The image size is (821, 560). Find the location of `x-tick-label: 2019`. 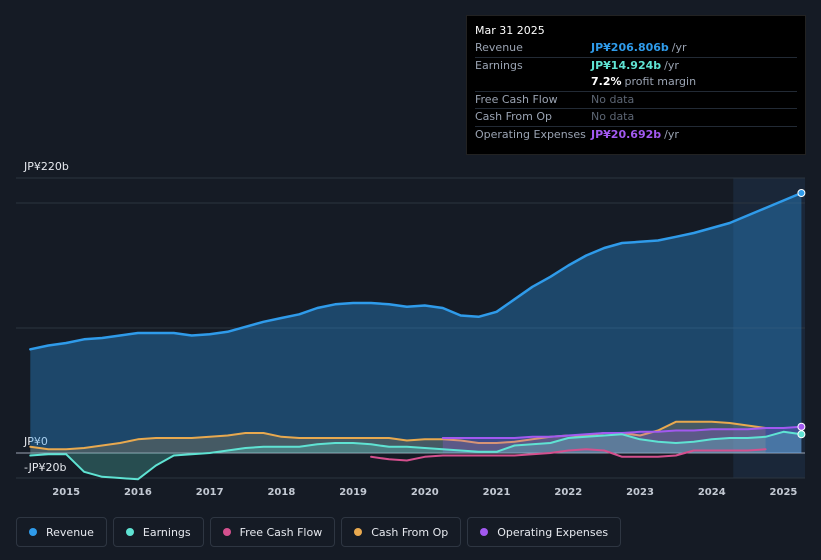

x-tick-label: 2019 is located at coordinates (353, 492).